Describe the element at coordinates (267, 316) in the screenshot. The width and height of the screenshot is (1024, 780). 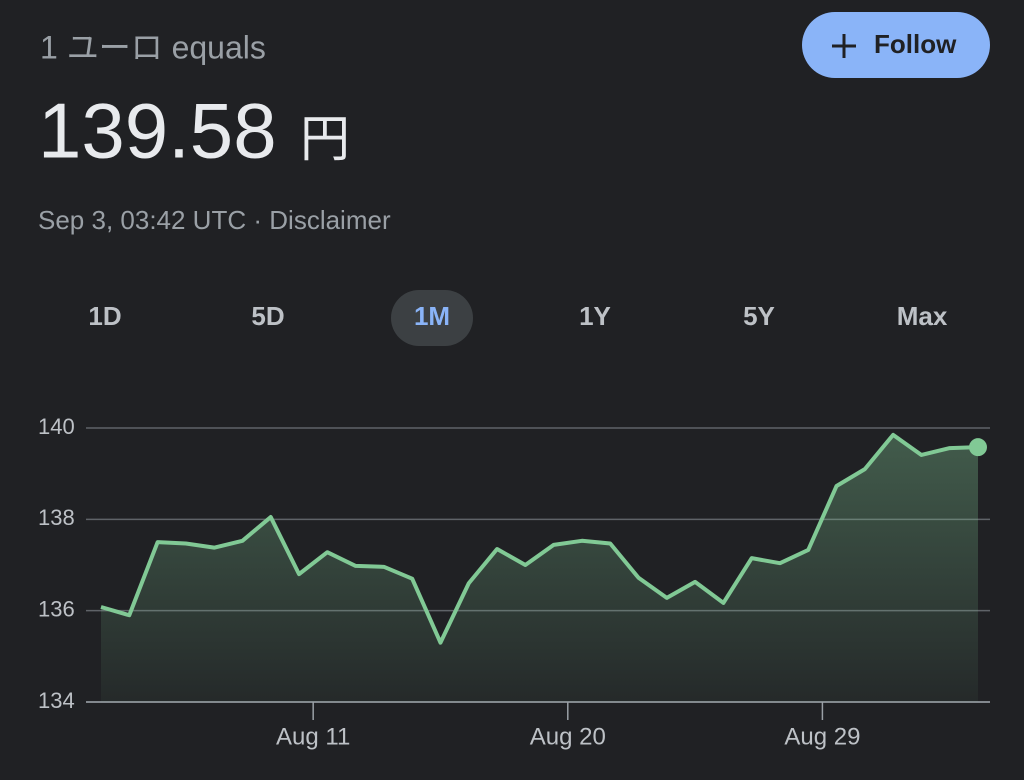
I see `range-tab: 5D` at that location.